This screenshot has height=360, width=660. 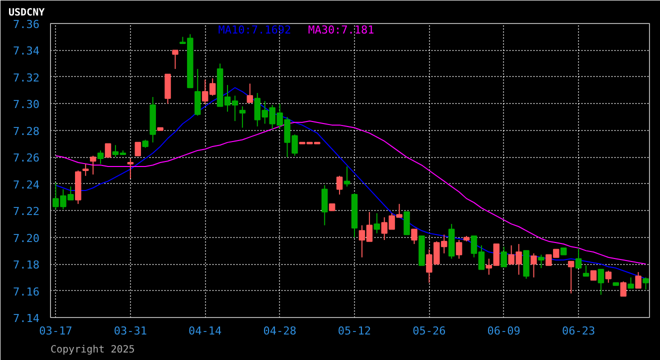 I want to click on y-tick-label: 7.18, so click(x=26, y=265).